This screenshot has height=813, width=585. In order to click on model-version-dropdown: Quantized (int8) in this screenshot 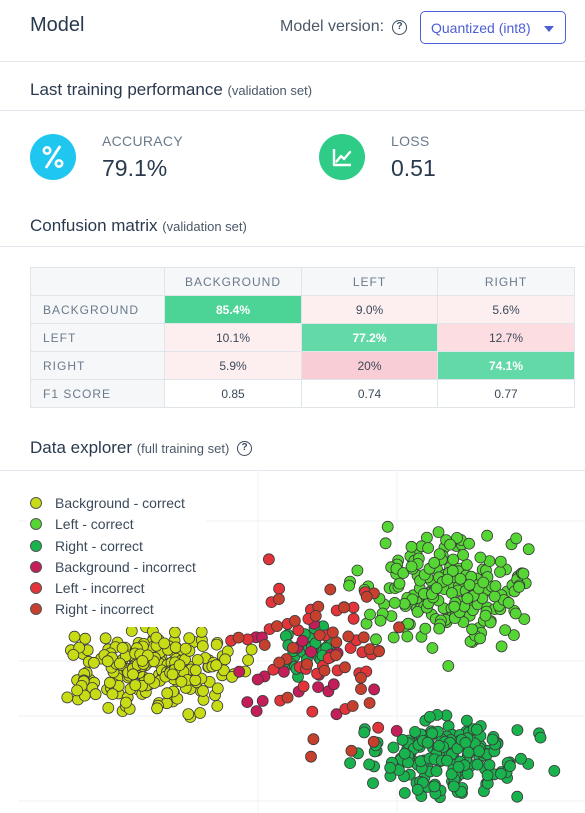, I will do `click(493, 27)`.